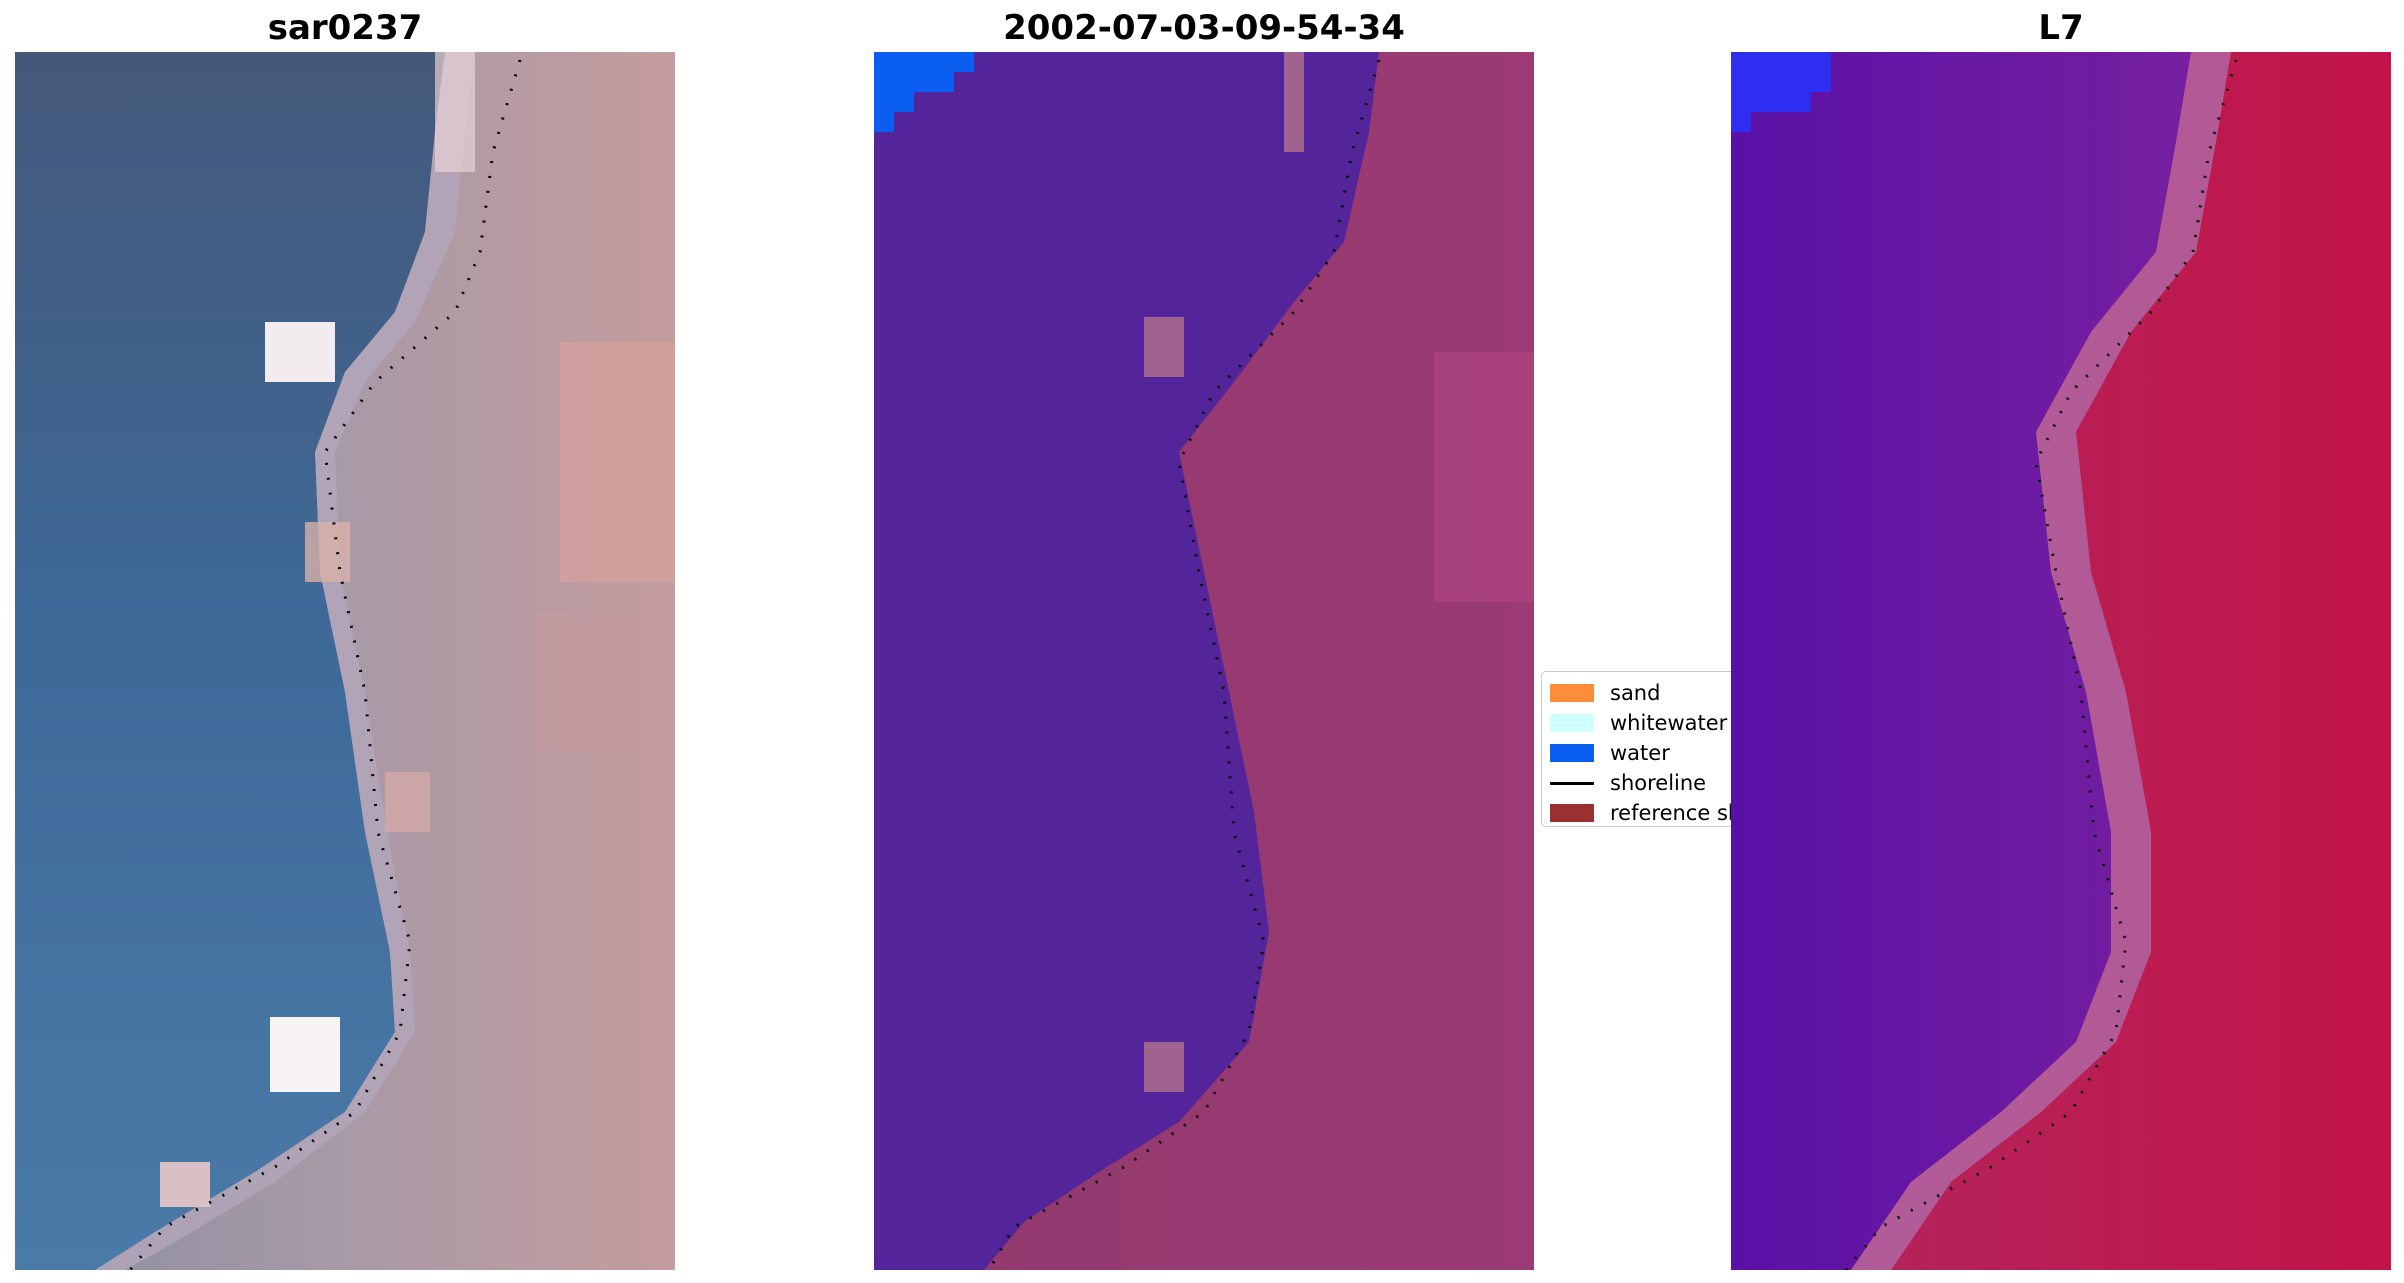 This screenshot has width=2404, height=1283. I want to click on legend-label: whitewater, so click(1669, 723).